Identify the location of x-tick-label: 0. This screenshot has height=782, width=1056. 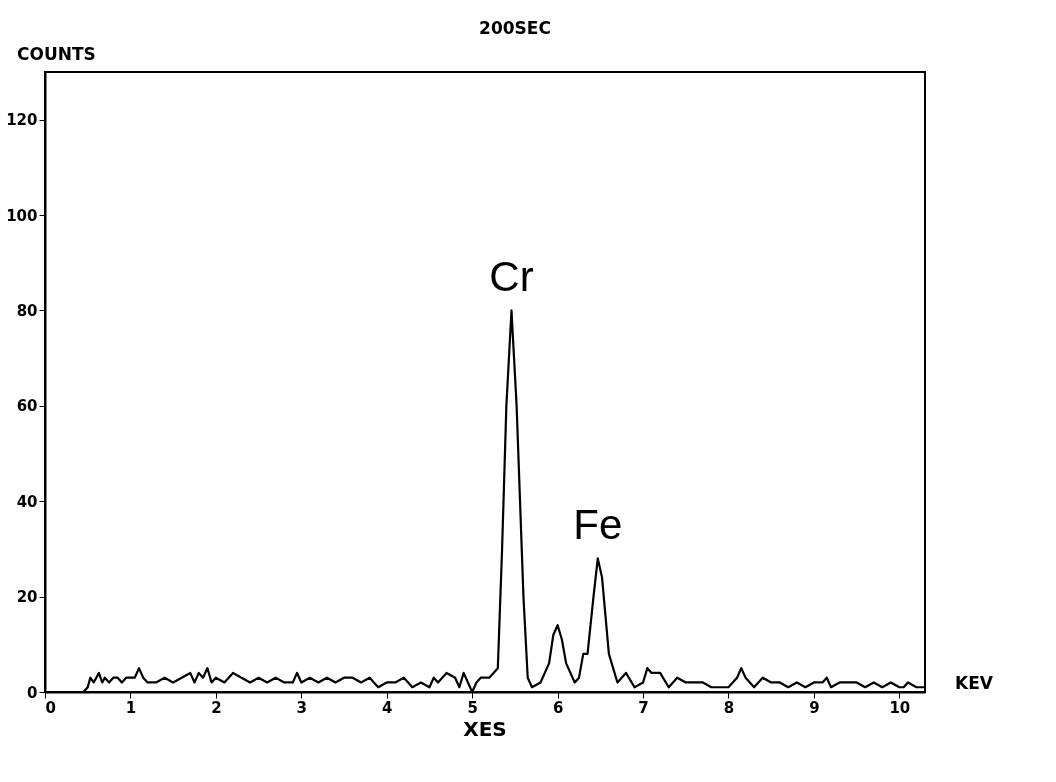
(50, 707).